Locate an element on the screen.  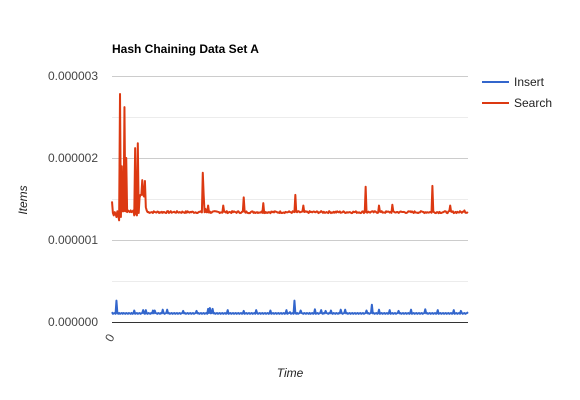
legend-item-insert: Insert is located at coordinates (513, 82).